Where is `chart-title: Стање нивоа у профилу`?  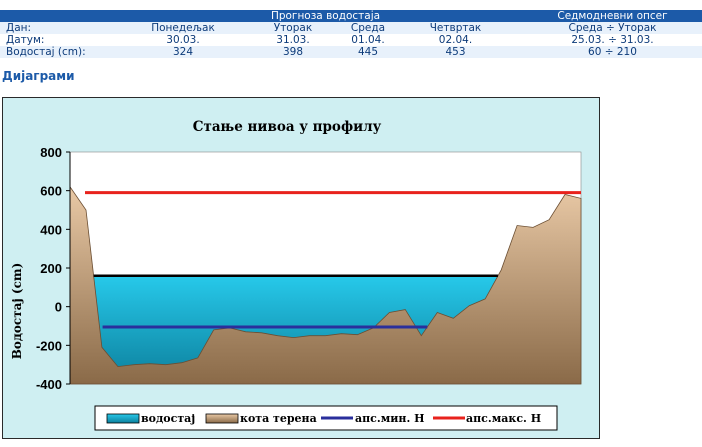 chart-title: Стање нивоа у профилу is located at coordinates (287, 127).